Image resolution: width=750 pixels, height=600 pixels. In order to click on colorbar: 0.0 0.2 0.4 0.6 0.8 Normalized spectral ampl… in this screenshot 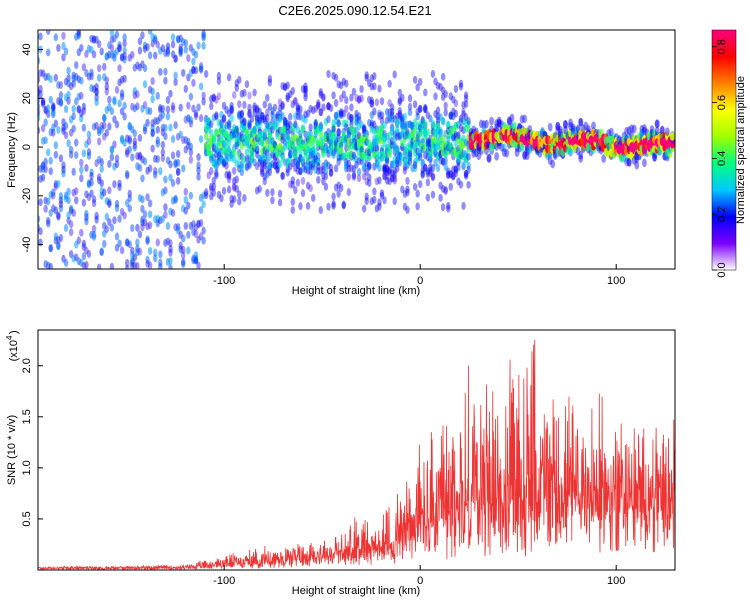, I will do `click(729, 153)`.